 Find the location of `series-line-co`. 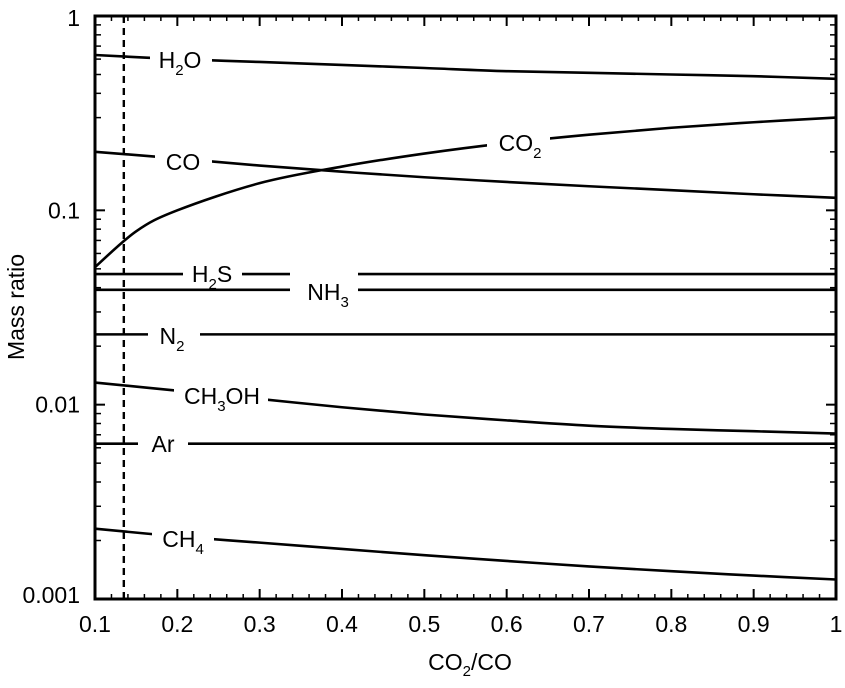

series-line-co is located at coordinates (465, 175).